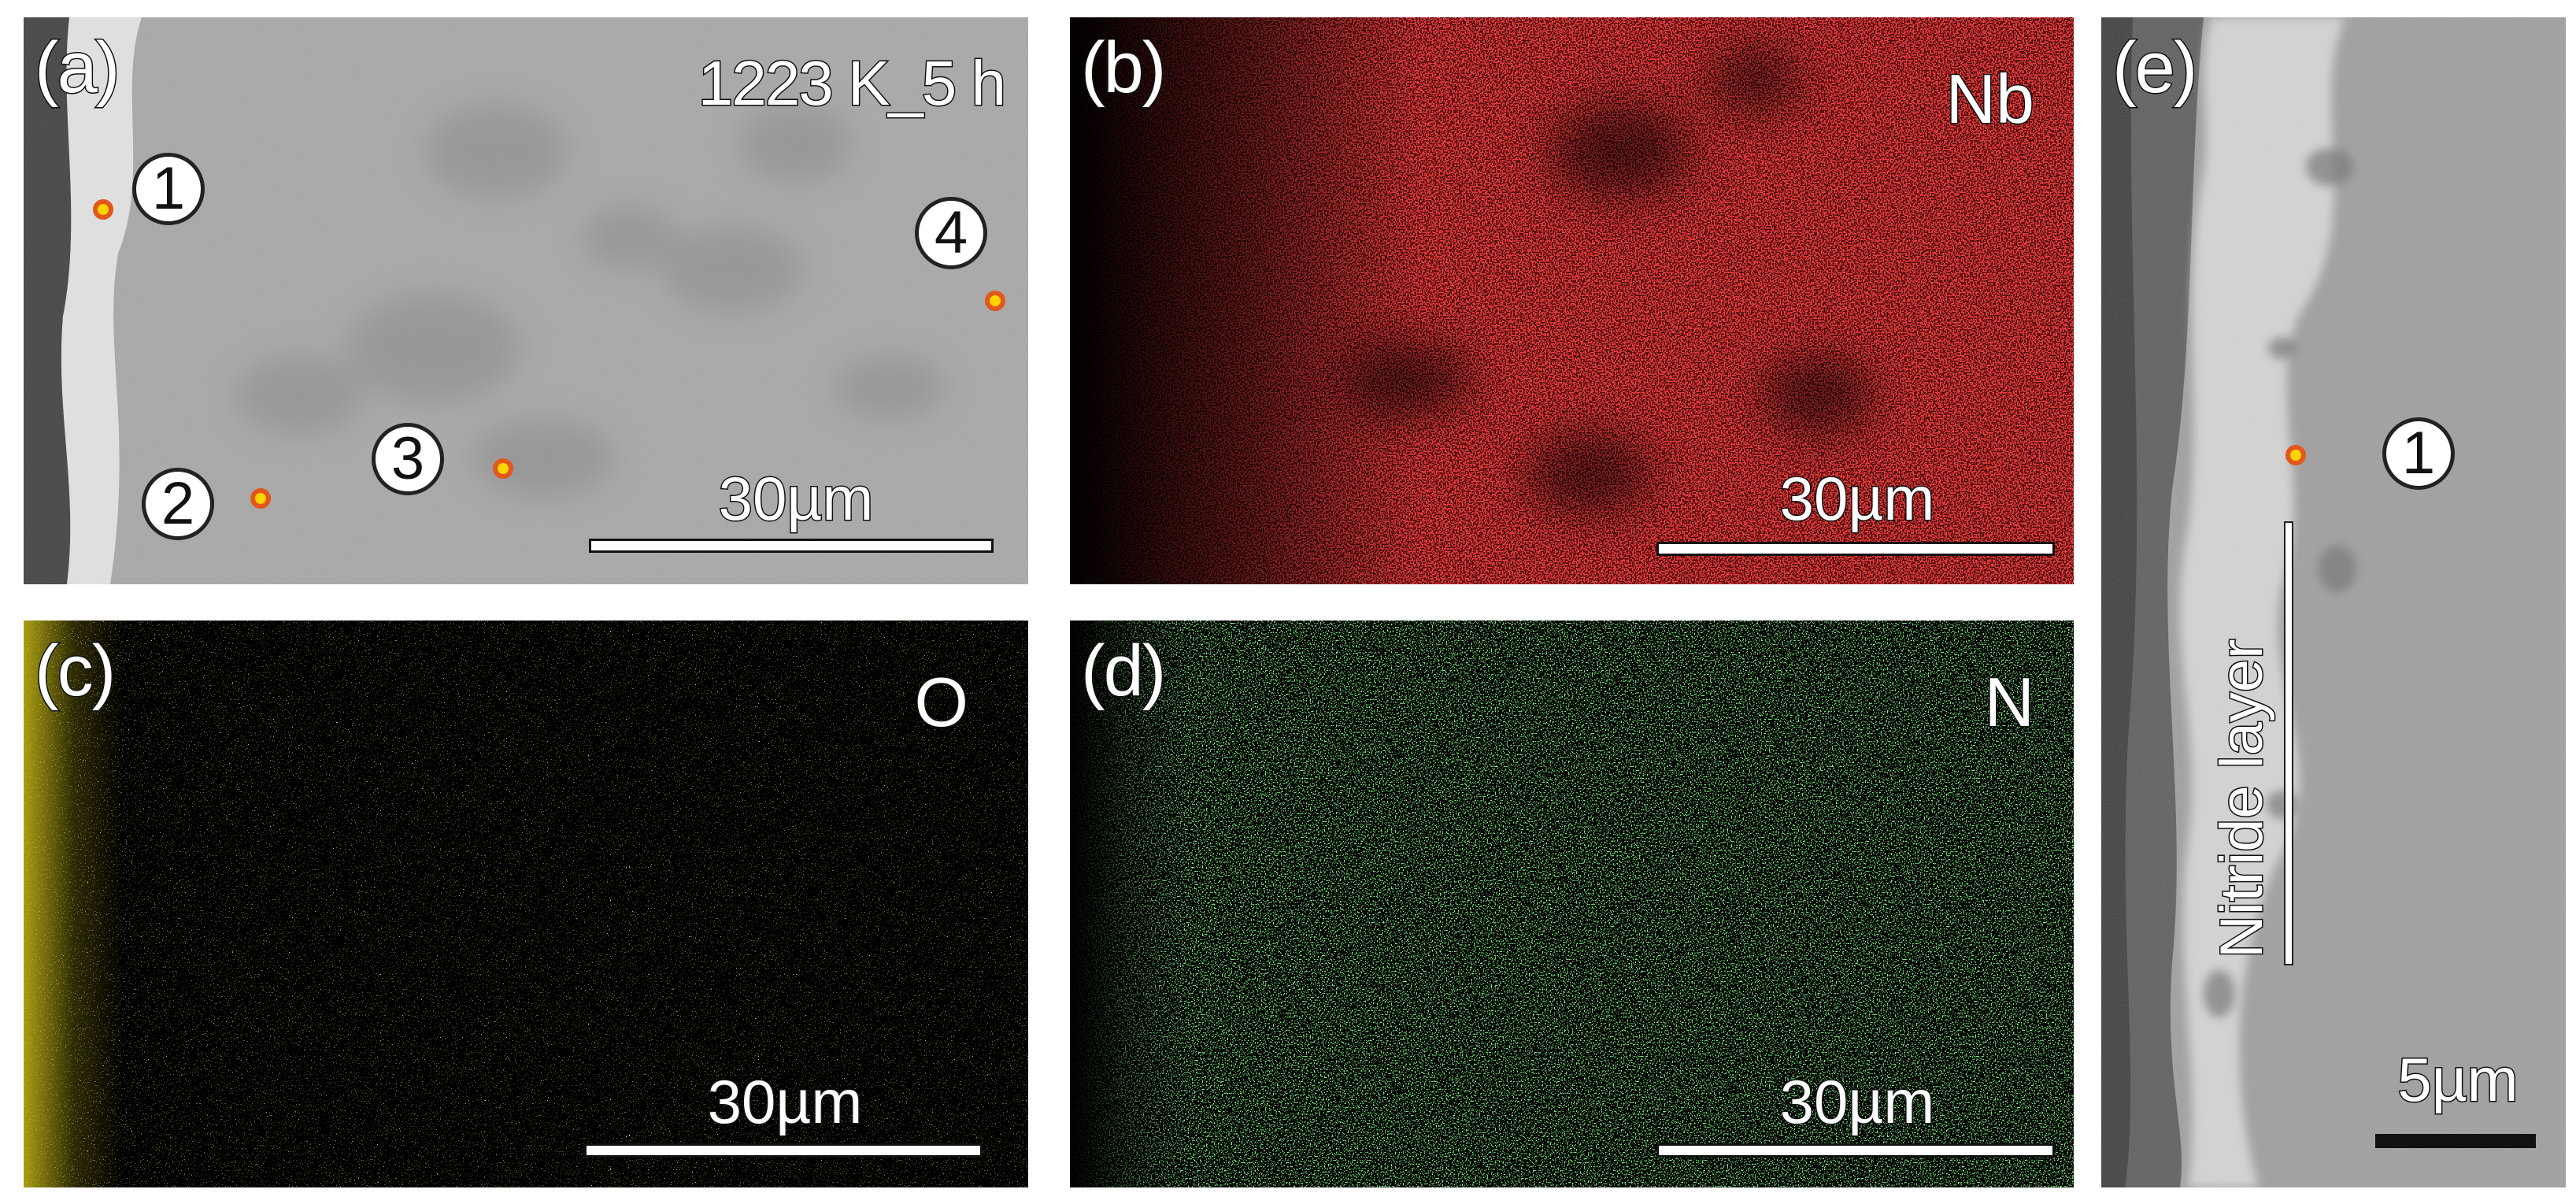  I want to click on element-label-nb: Nb, so click(1990, 99).